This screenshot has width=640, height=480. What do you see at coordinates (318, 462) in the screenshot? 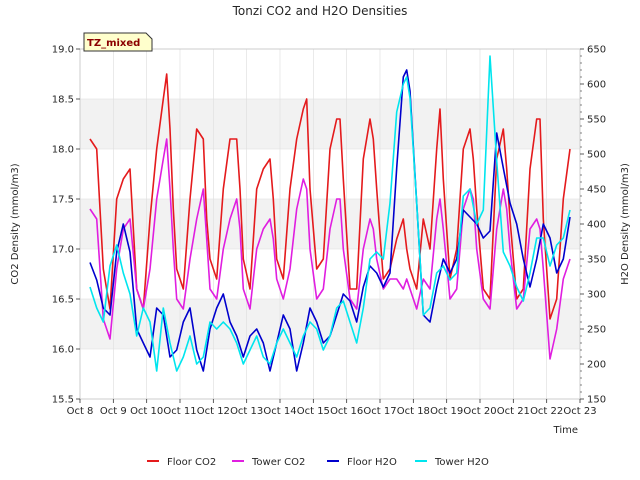
I see `legend: Floor CO2 Tower CO2 Floor H2O Tower H2O` at bounding box center [318, 462].